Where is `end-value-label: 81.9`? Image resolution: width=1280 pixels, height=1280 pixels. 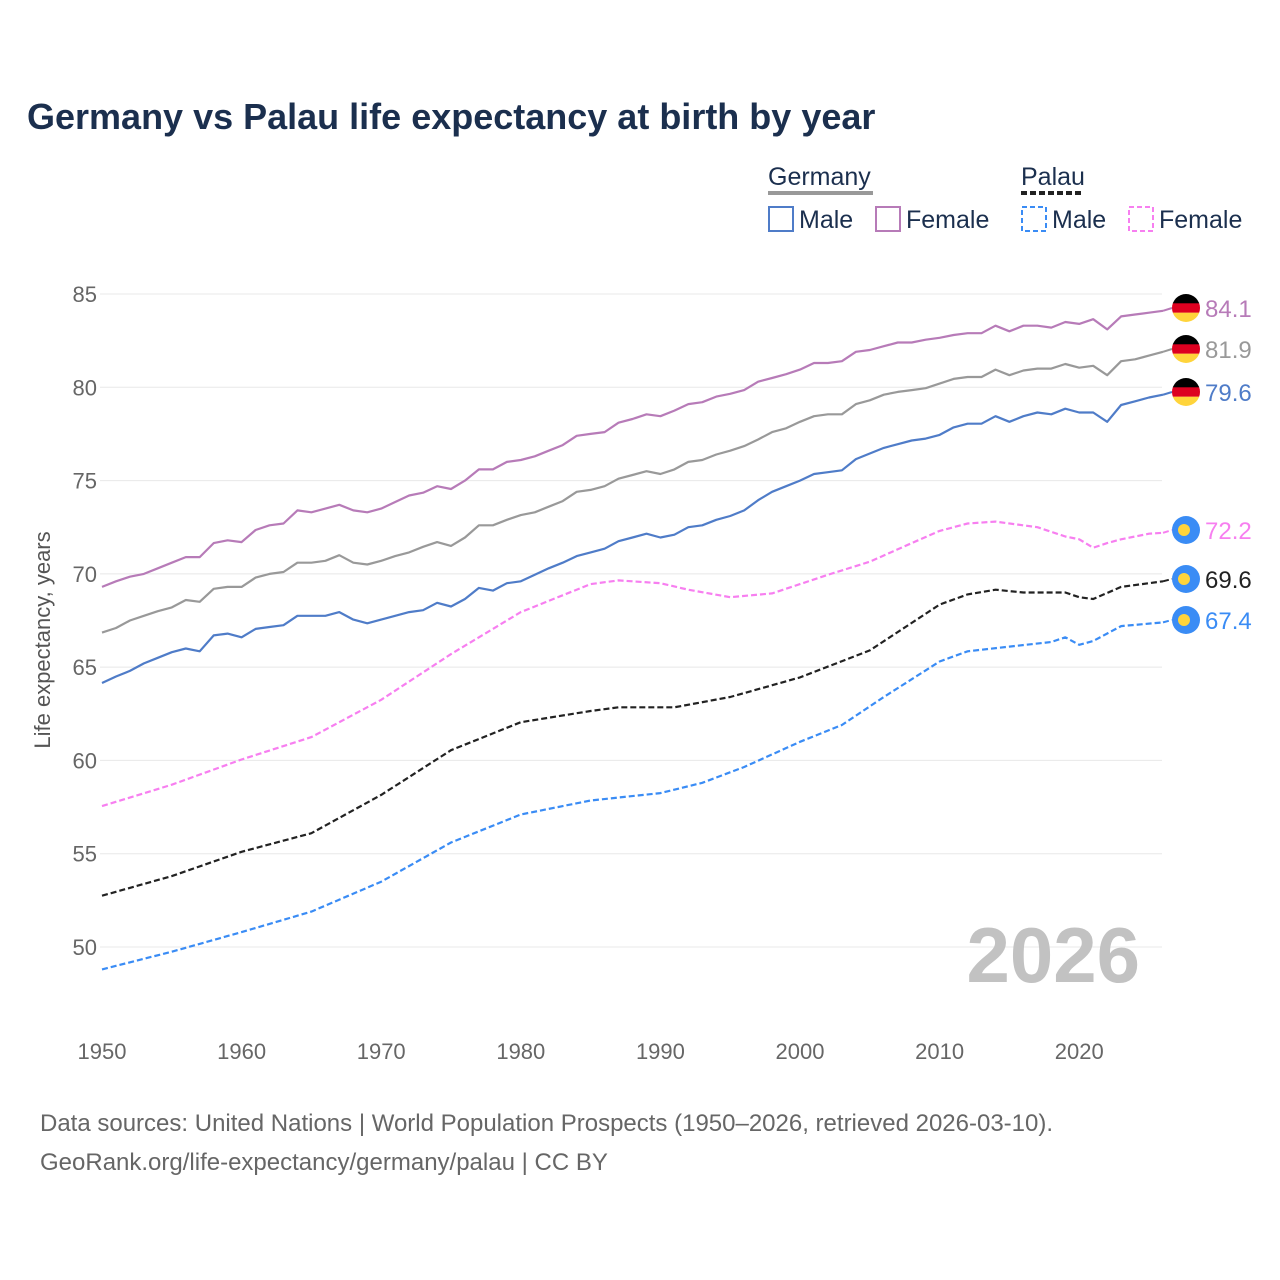
end-value-label: 81.9 is located at coordinates (1228, 350).